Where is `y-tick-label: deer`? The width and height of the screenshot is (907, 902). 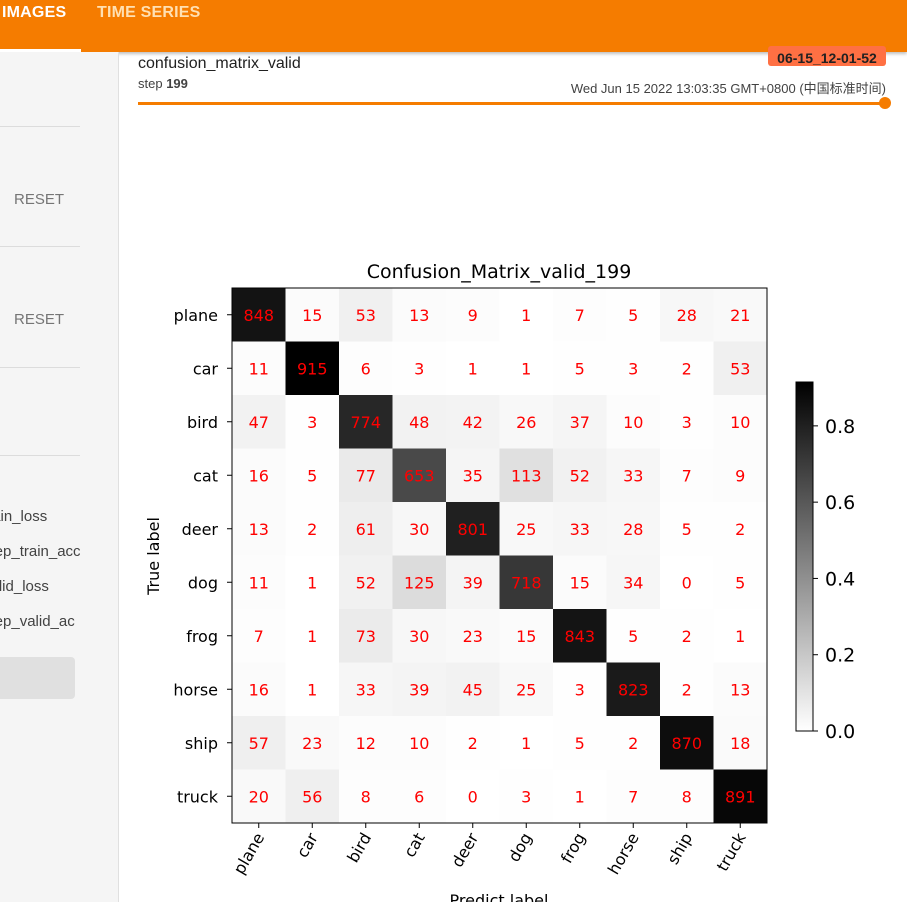 y-tick-label: deer is located at coordinates (200, 529).